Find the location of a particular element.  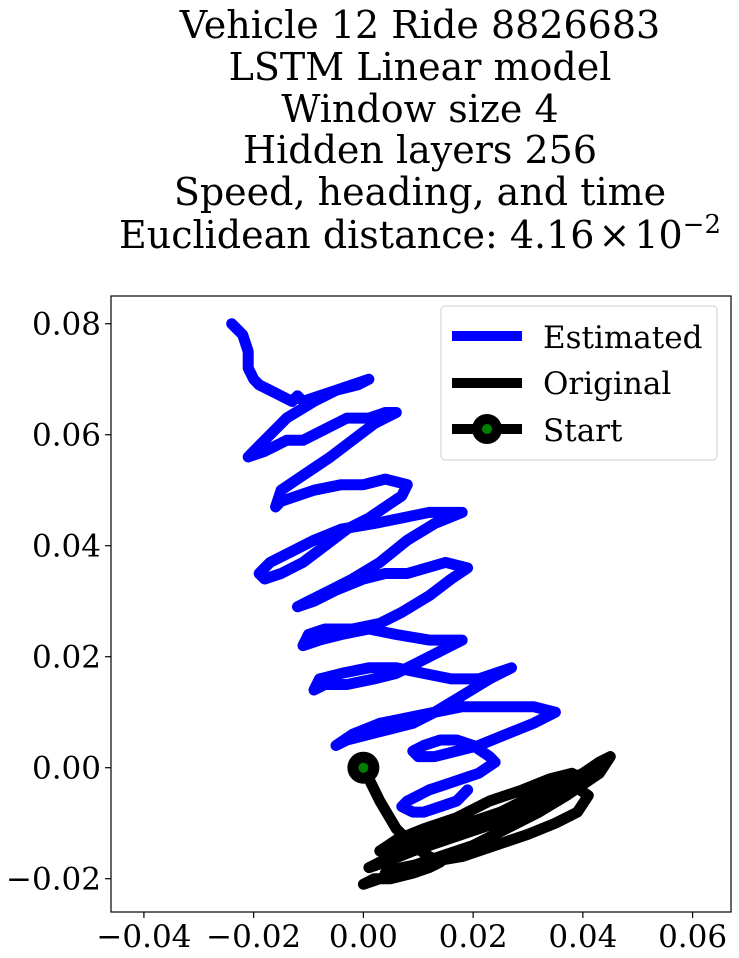

x-tick-label: −0.02 is located at coordinates (253, 937).